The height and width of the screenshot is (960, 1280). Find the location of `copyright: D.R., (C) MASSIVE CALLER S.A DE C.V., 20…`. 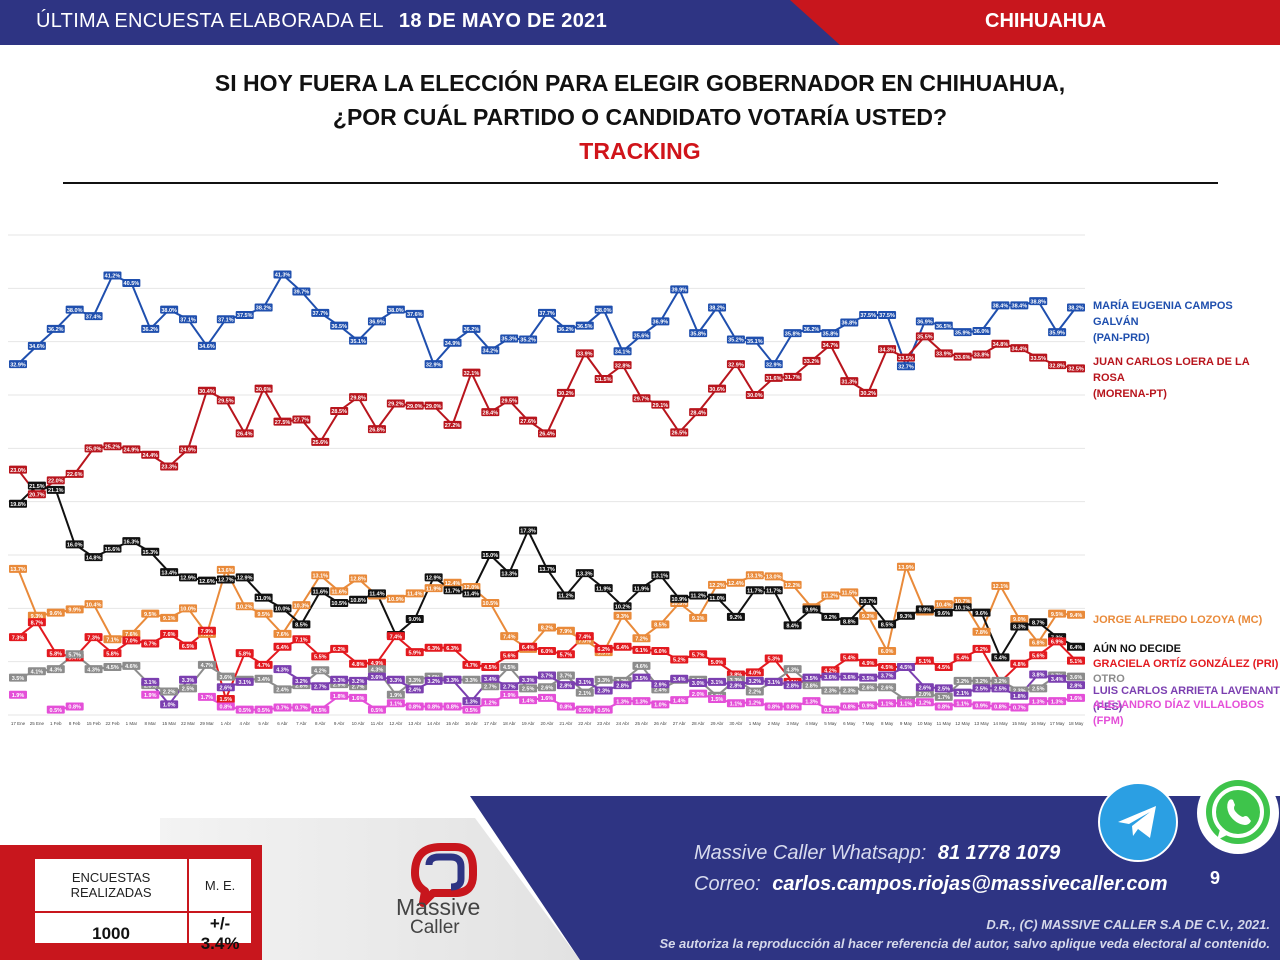

copyright: D.R., (C) MASSIVE CALLER S.A DE C.V., 20… is located at coordinates (1128, 924).